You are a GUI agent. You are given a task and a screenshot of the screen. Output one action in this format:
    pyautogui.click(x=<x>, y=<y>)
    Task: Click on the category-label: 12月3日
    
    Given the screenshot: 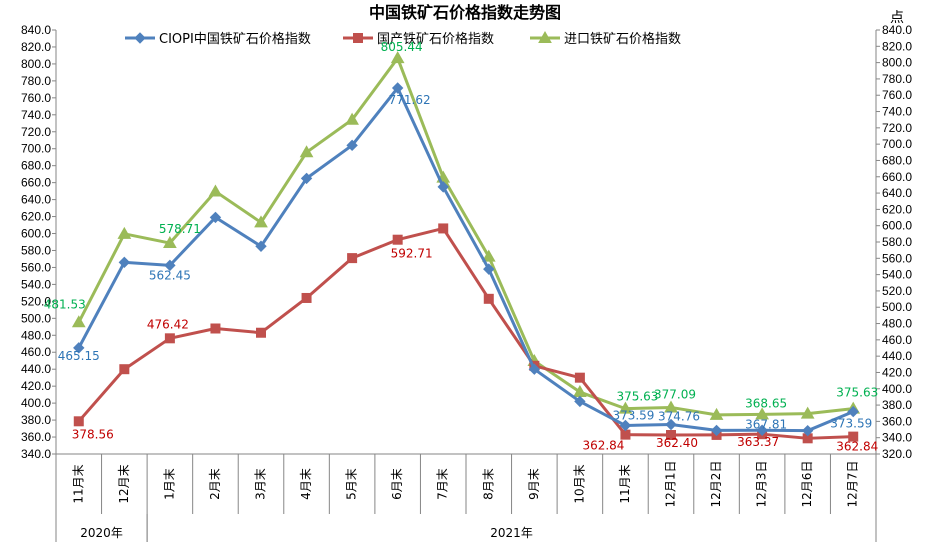 What is the action you would take?
    pyautogui.click(x=762, y=484)
    